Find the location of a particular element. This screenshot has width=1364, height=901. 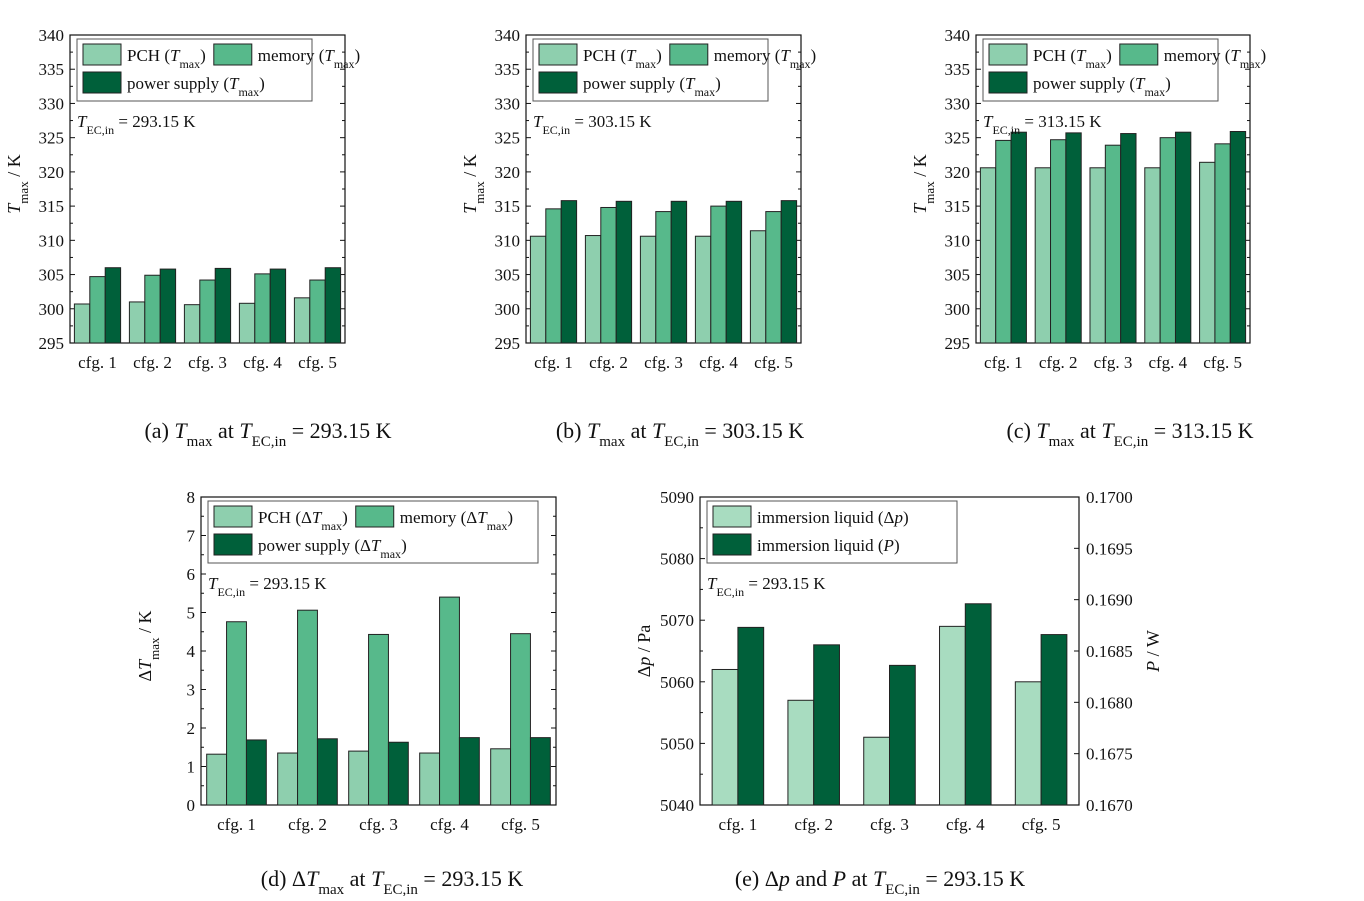

bar-e-s0-c4 is located at coordinates (1028, 743).